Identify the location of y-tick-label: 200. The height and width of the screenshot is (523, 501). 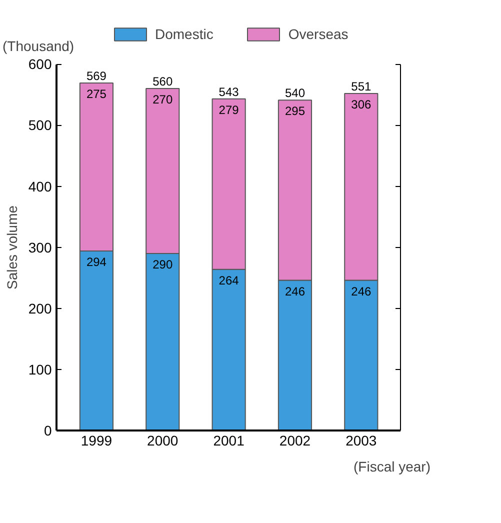
(40, 308).